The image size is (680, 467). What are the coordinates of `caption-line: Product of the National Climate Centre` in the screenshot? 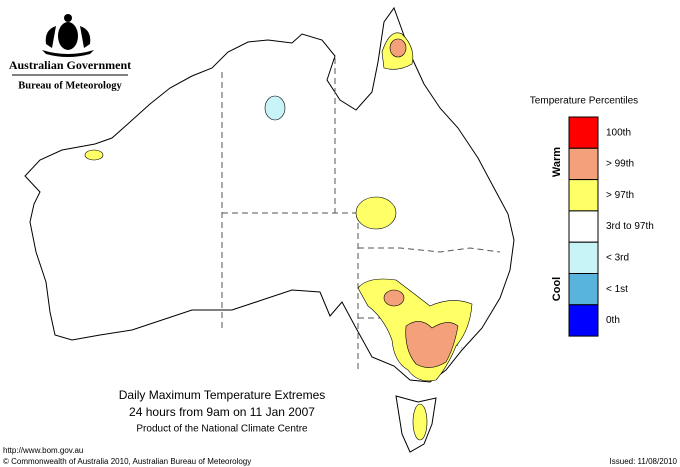 It's located at (222, 429).